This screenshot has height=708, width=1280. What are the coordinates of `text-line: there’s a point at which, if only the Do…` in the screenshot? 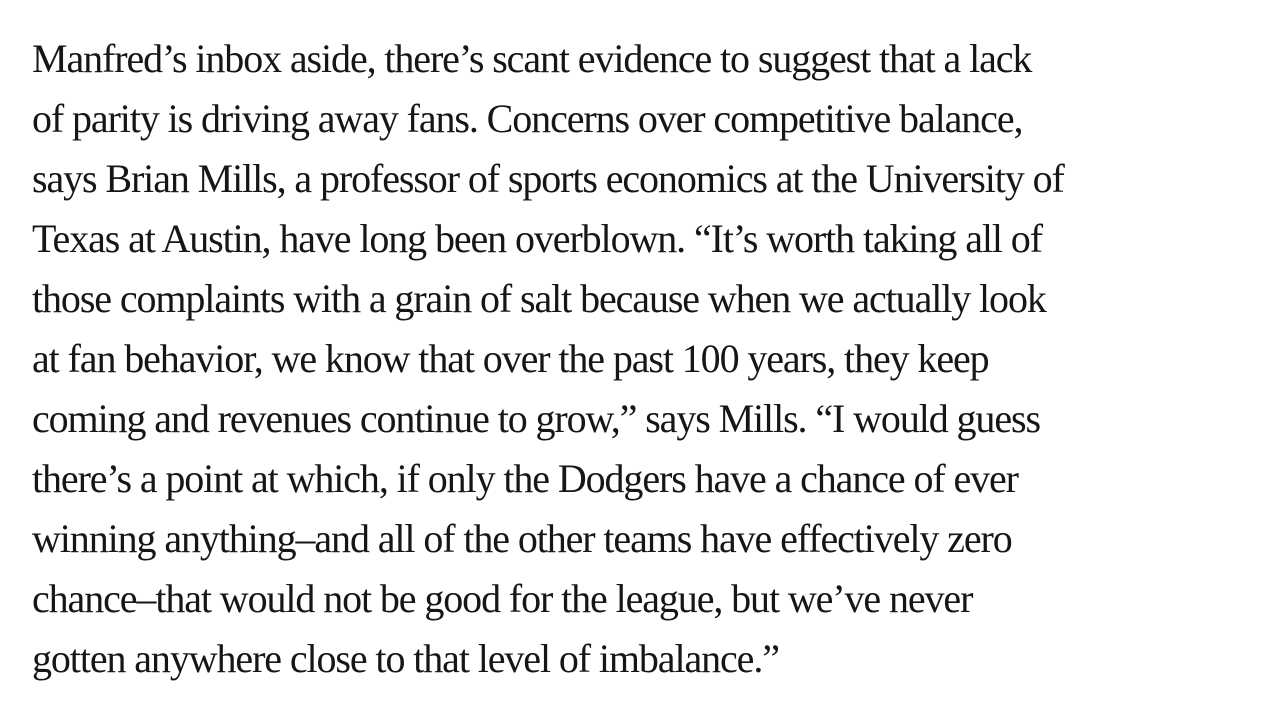 It's located at (525, 478).